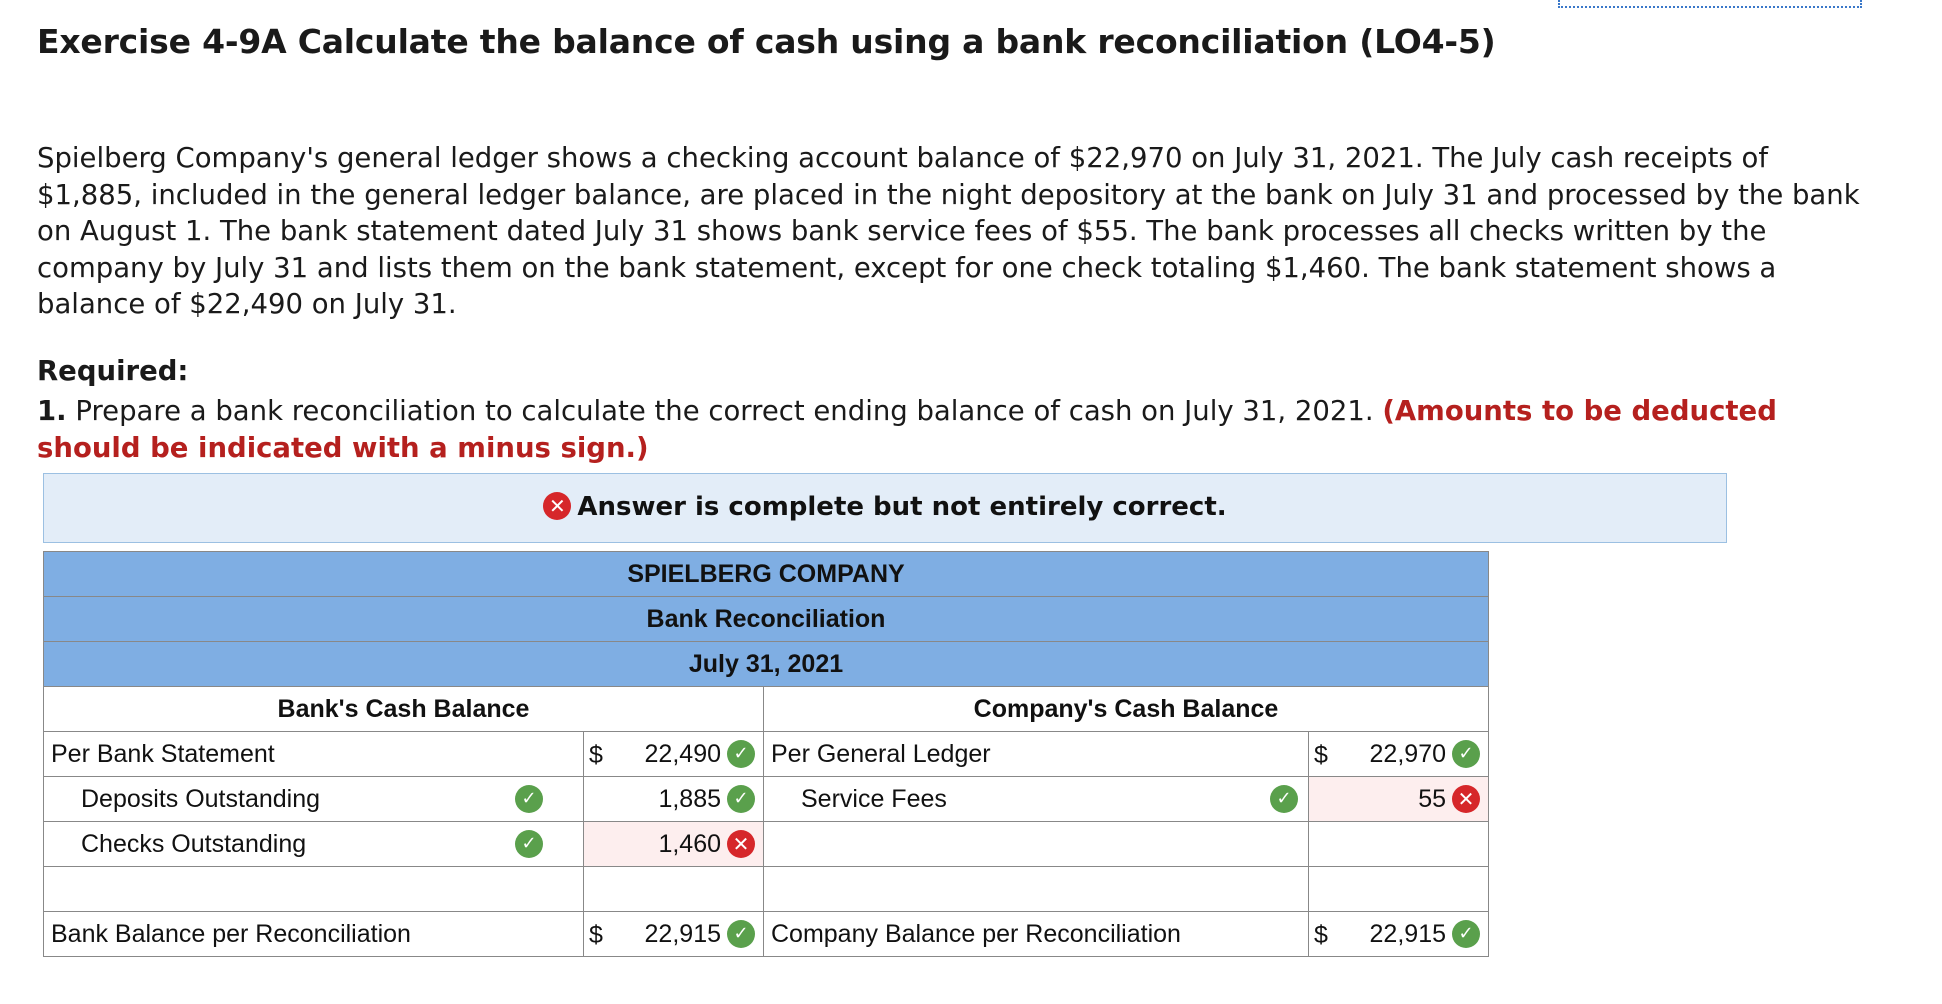 The height and width of the screenshot is (1004, 1942). What do you see at coordinates (313, 934) in the screenshot?
I see `bank-balance-per-reconciliation-label: Bank Balance per Reconciliation` at bounding box center [313, 934].